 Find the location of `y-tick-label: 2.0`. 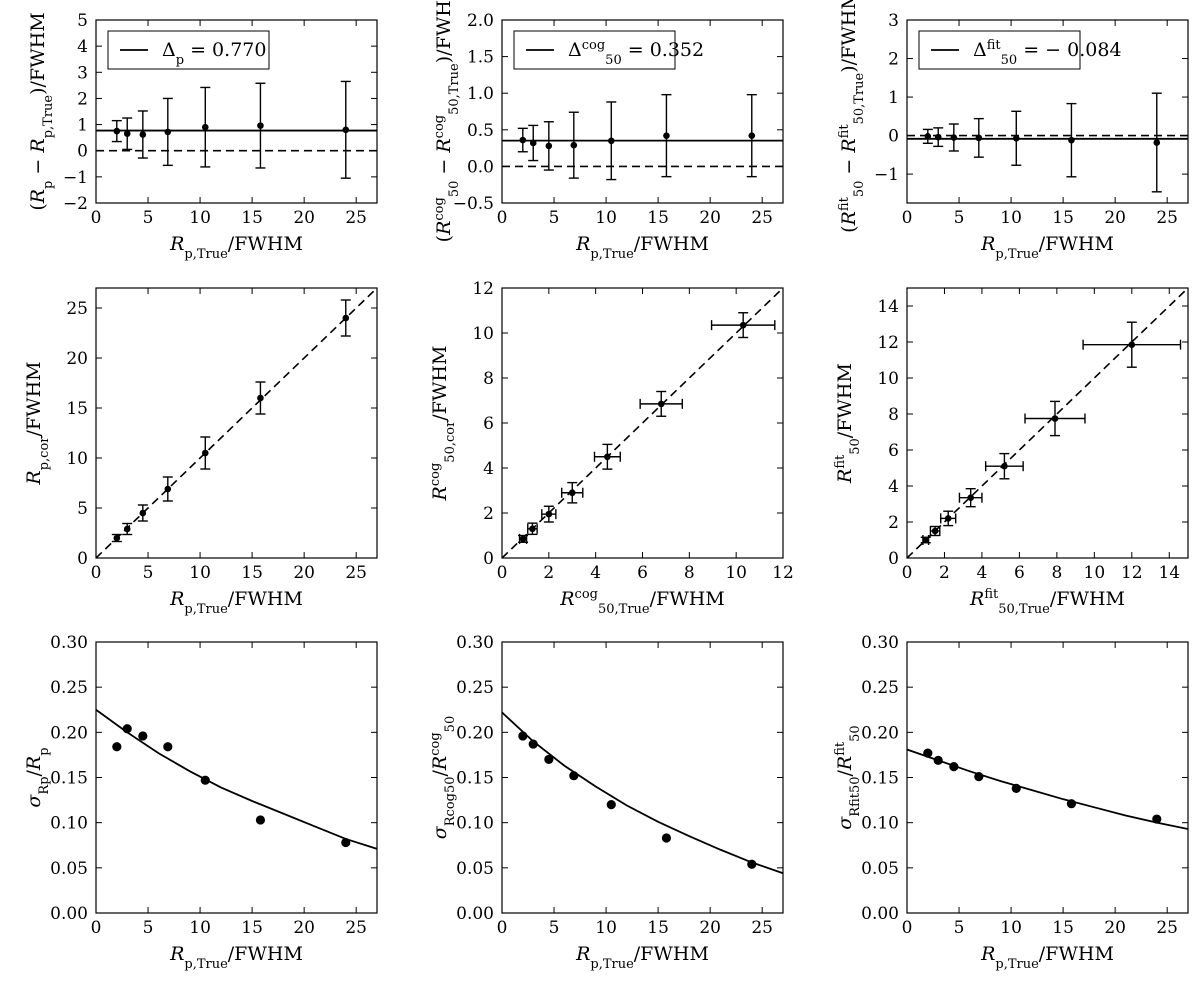

y-tick-label: 2.0 is located at coordinates (480, 21).